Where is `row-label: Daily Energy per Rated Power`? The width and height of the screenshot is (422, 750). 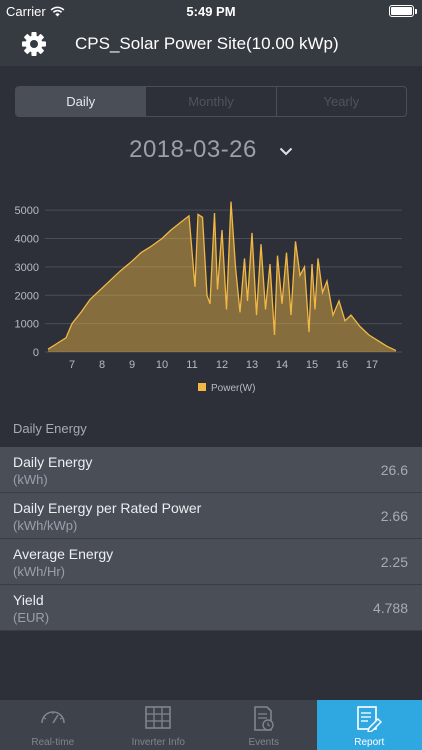
row-label: Daily Energy per Rated Power is located at coordinates (107, 508).